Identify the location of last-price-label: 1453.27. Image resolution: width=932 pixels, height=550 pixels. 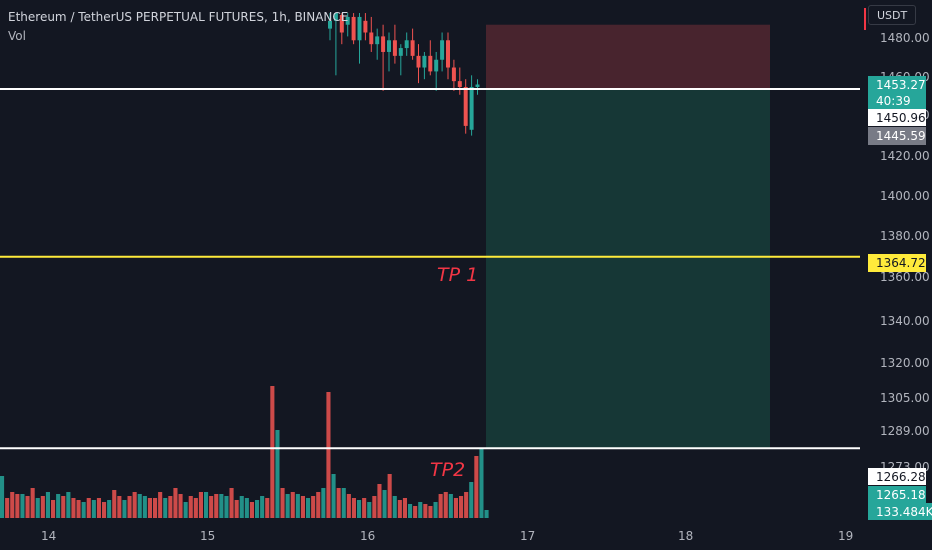
(897, 85).